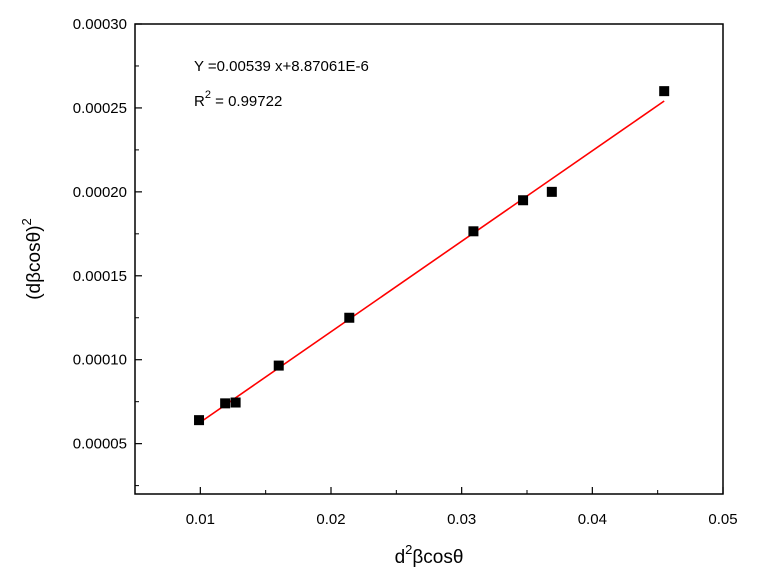 The width and height of the screenshot is (771, 572). What do you see at coordinates (281, 66) in the screenshot?
I see `fit-equation: Y =0.00539 x+8.87061E-6` at bounding box center [281, 66].